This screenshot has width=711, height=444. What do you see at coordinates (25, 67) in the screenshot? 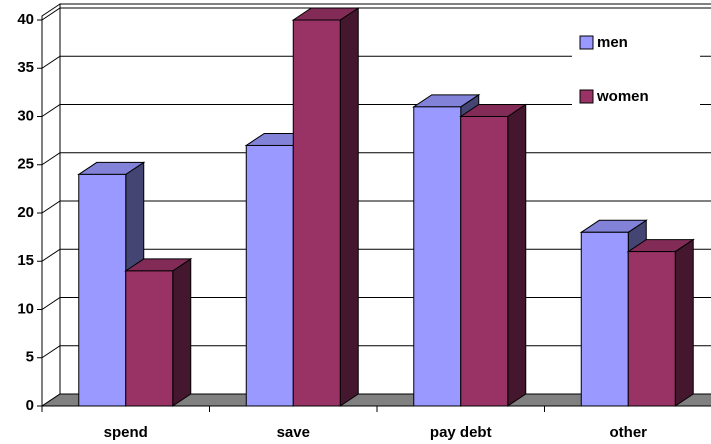
I see `y-tick-label: 35` at bounding box center [25, 67].